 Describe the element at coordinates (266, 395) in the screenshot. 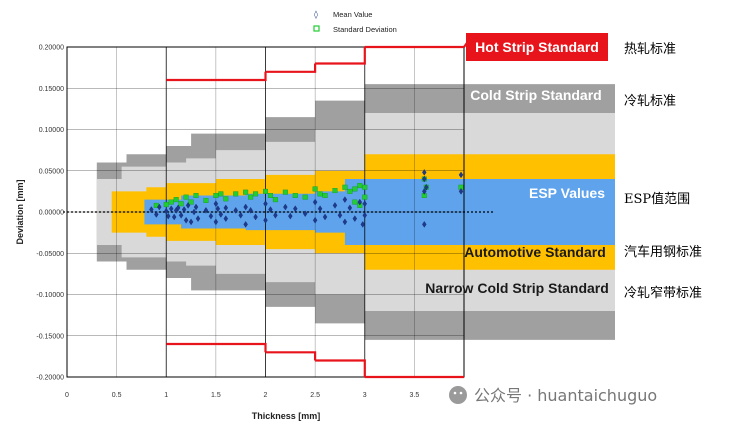

I see `x-tick-label: 2` at that location.